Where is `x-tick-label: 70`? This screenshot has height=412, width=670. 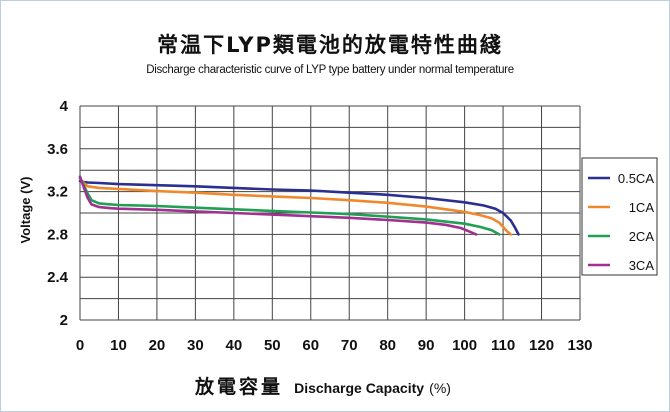 x-tick-label: 70 is located at coordinates (349, 345).